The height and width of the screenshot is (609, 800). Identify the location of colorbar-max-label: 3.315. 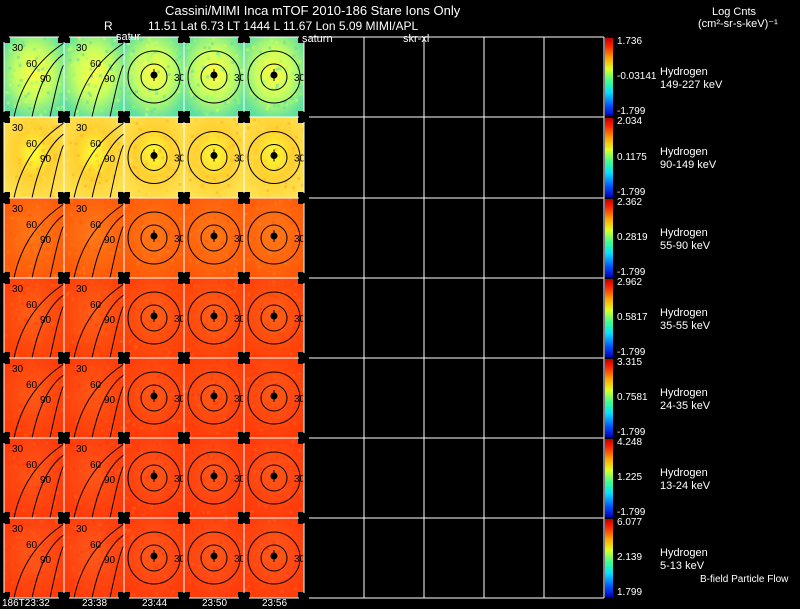
(629, 363).